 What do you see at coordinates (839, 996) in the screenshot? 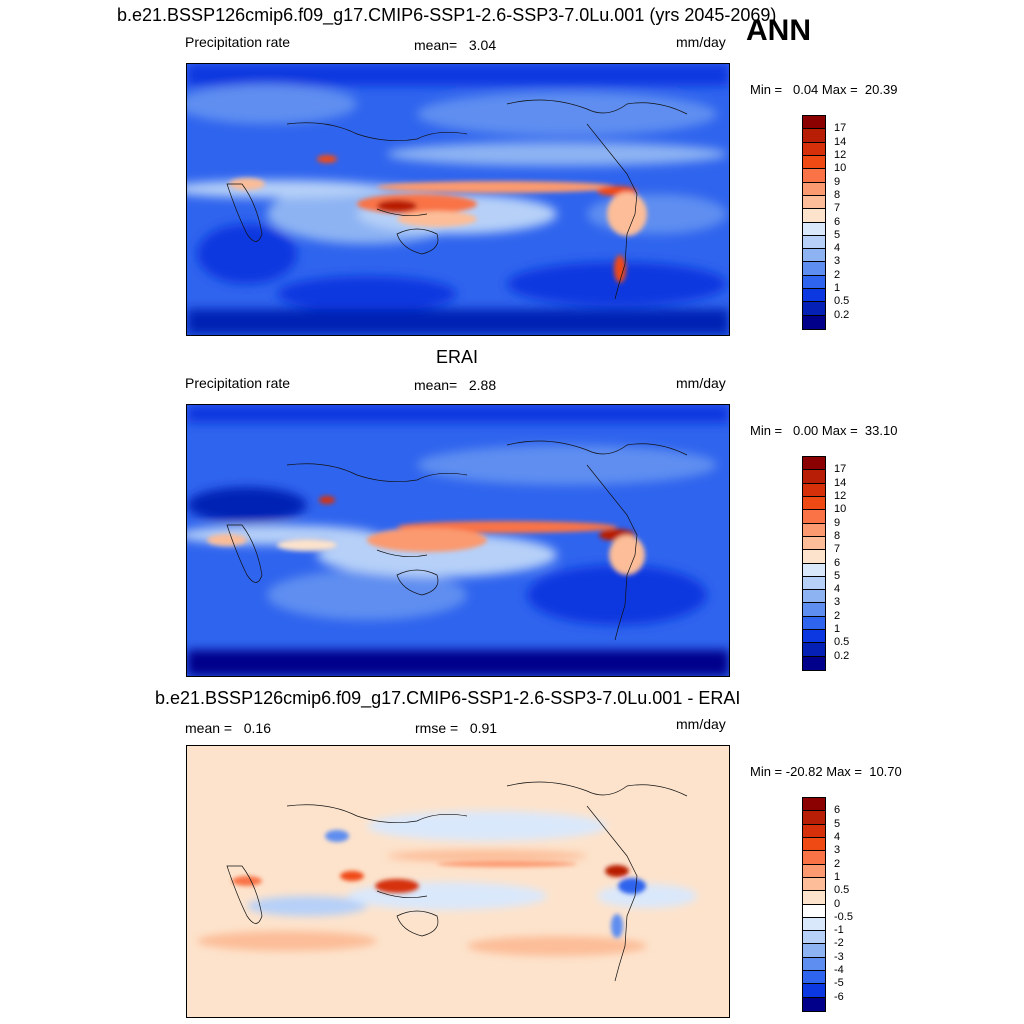
I see `colorbar-tick-label: -6` at bounding box center [839, 996].